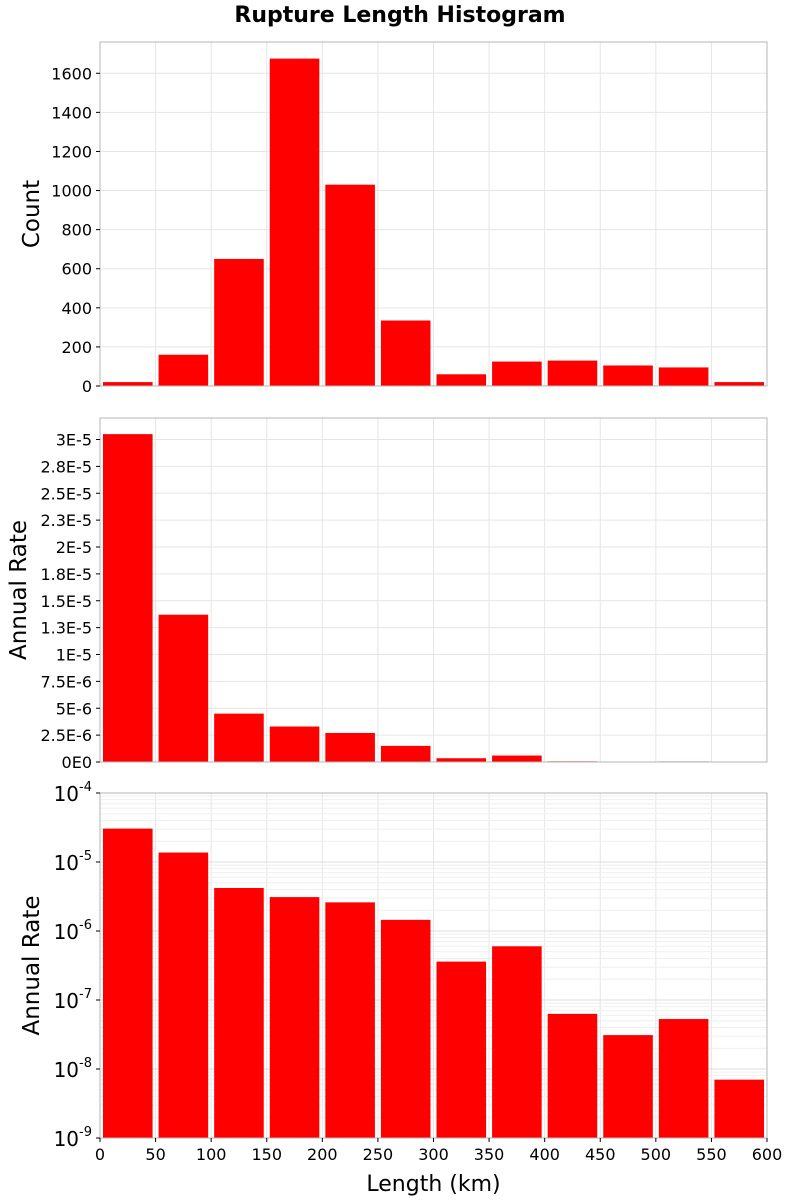  Describe the element at coordinates (73, 1069) in the screenshot. I see `y-tick-label: 10⁻⁸` at that location.